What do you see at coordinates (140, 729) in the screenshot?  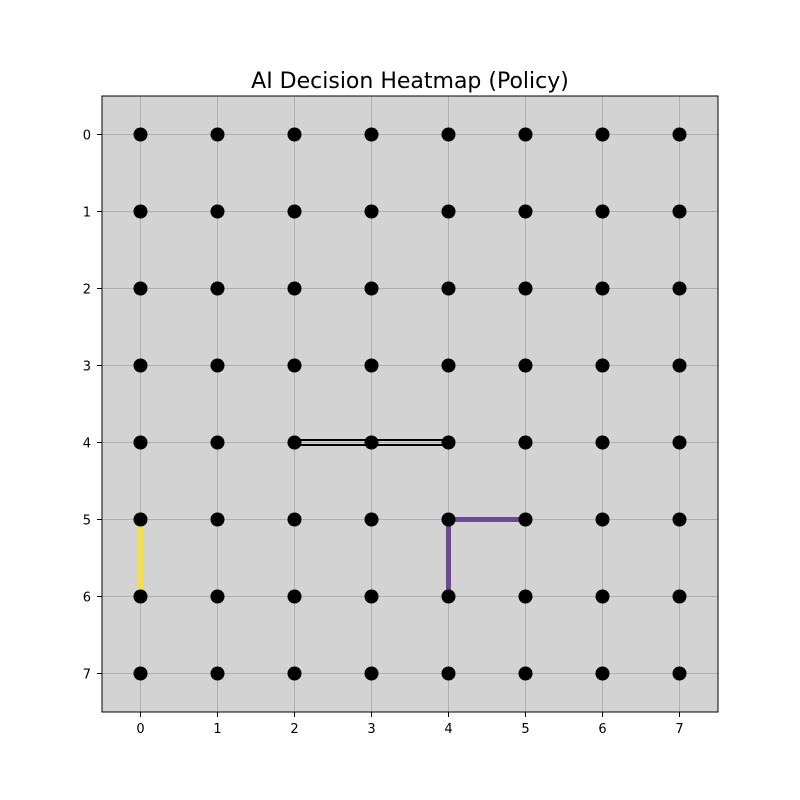 I see `x-tick-label-0: 0` at bounding box center [140, 729].